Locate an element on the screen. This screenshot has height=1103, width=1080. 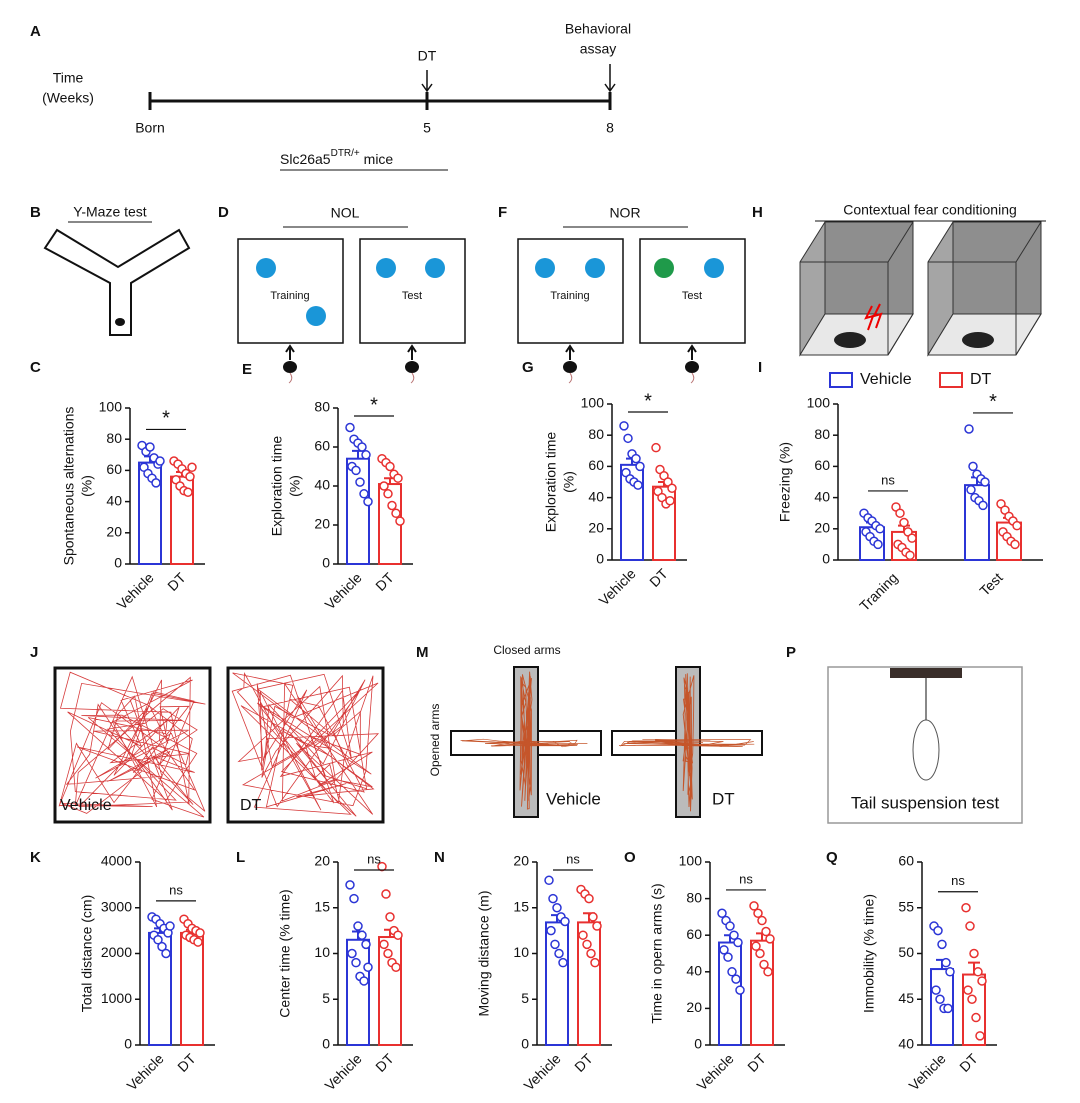
y-tick-label: 60 is located at coordinates (906, 861).